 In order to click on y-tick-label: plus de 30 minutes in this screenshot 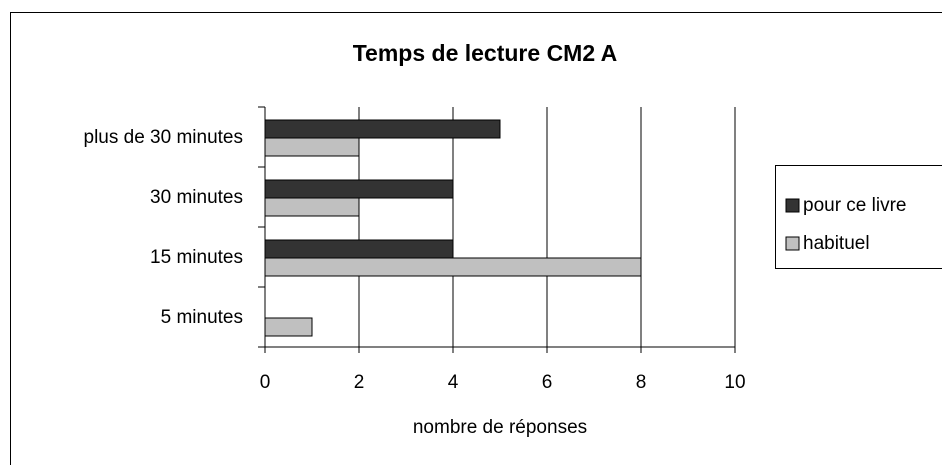, I will do `click(164, 137)`.